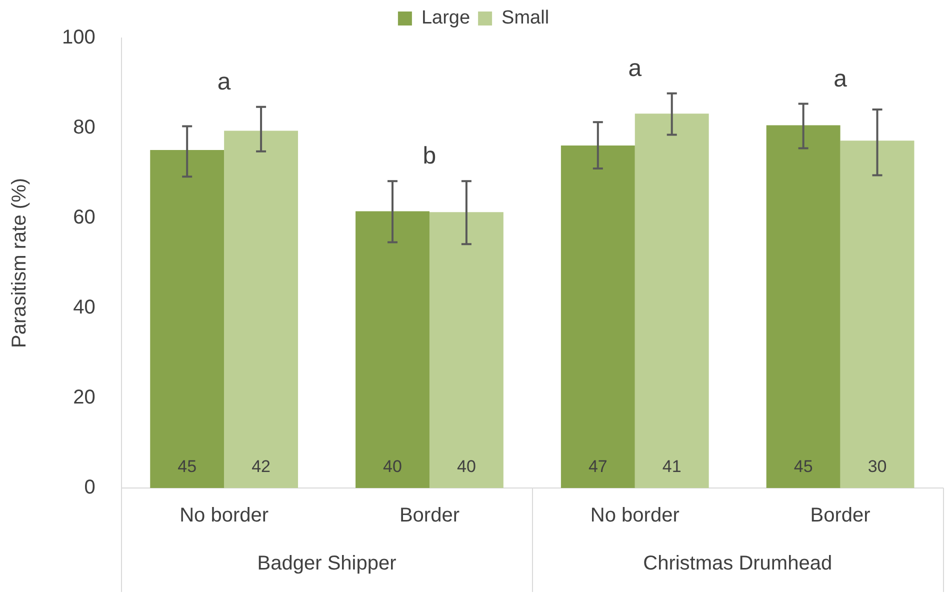 This screenshot has height=594, width=945. I want to click on annotation: 42, so click(261, 466).